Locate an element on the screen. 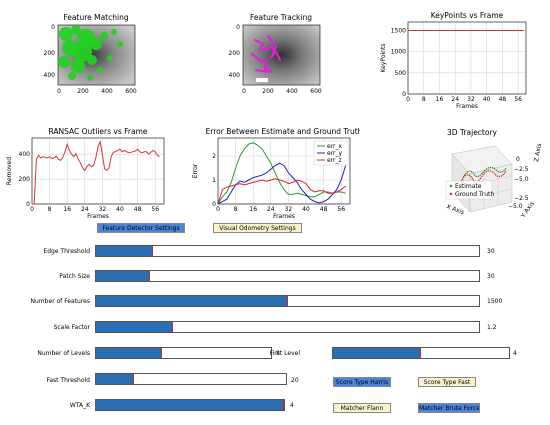 The height and width of the screenshot is (425, 550). wta-k-slider-fill is located at coordinates (190, 405).